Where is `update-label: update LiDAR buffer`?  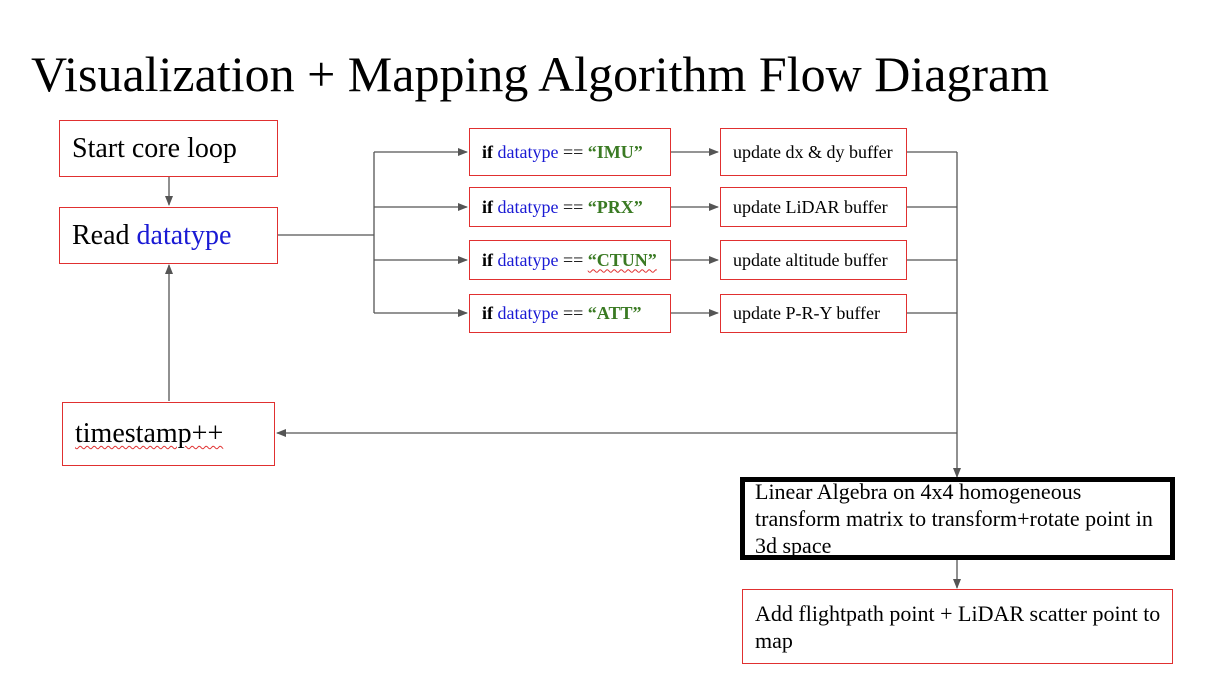 update-label: update LiDAR buffer is located at coordinates (810, 206).